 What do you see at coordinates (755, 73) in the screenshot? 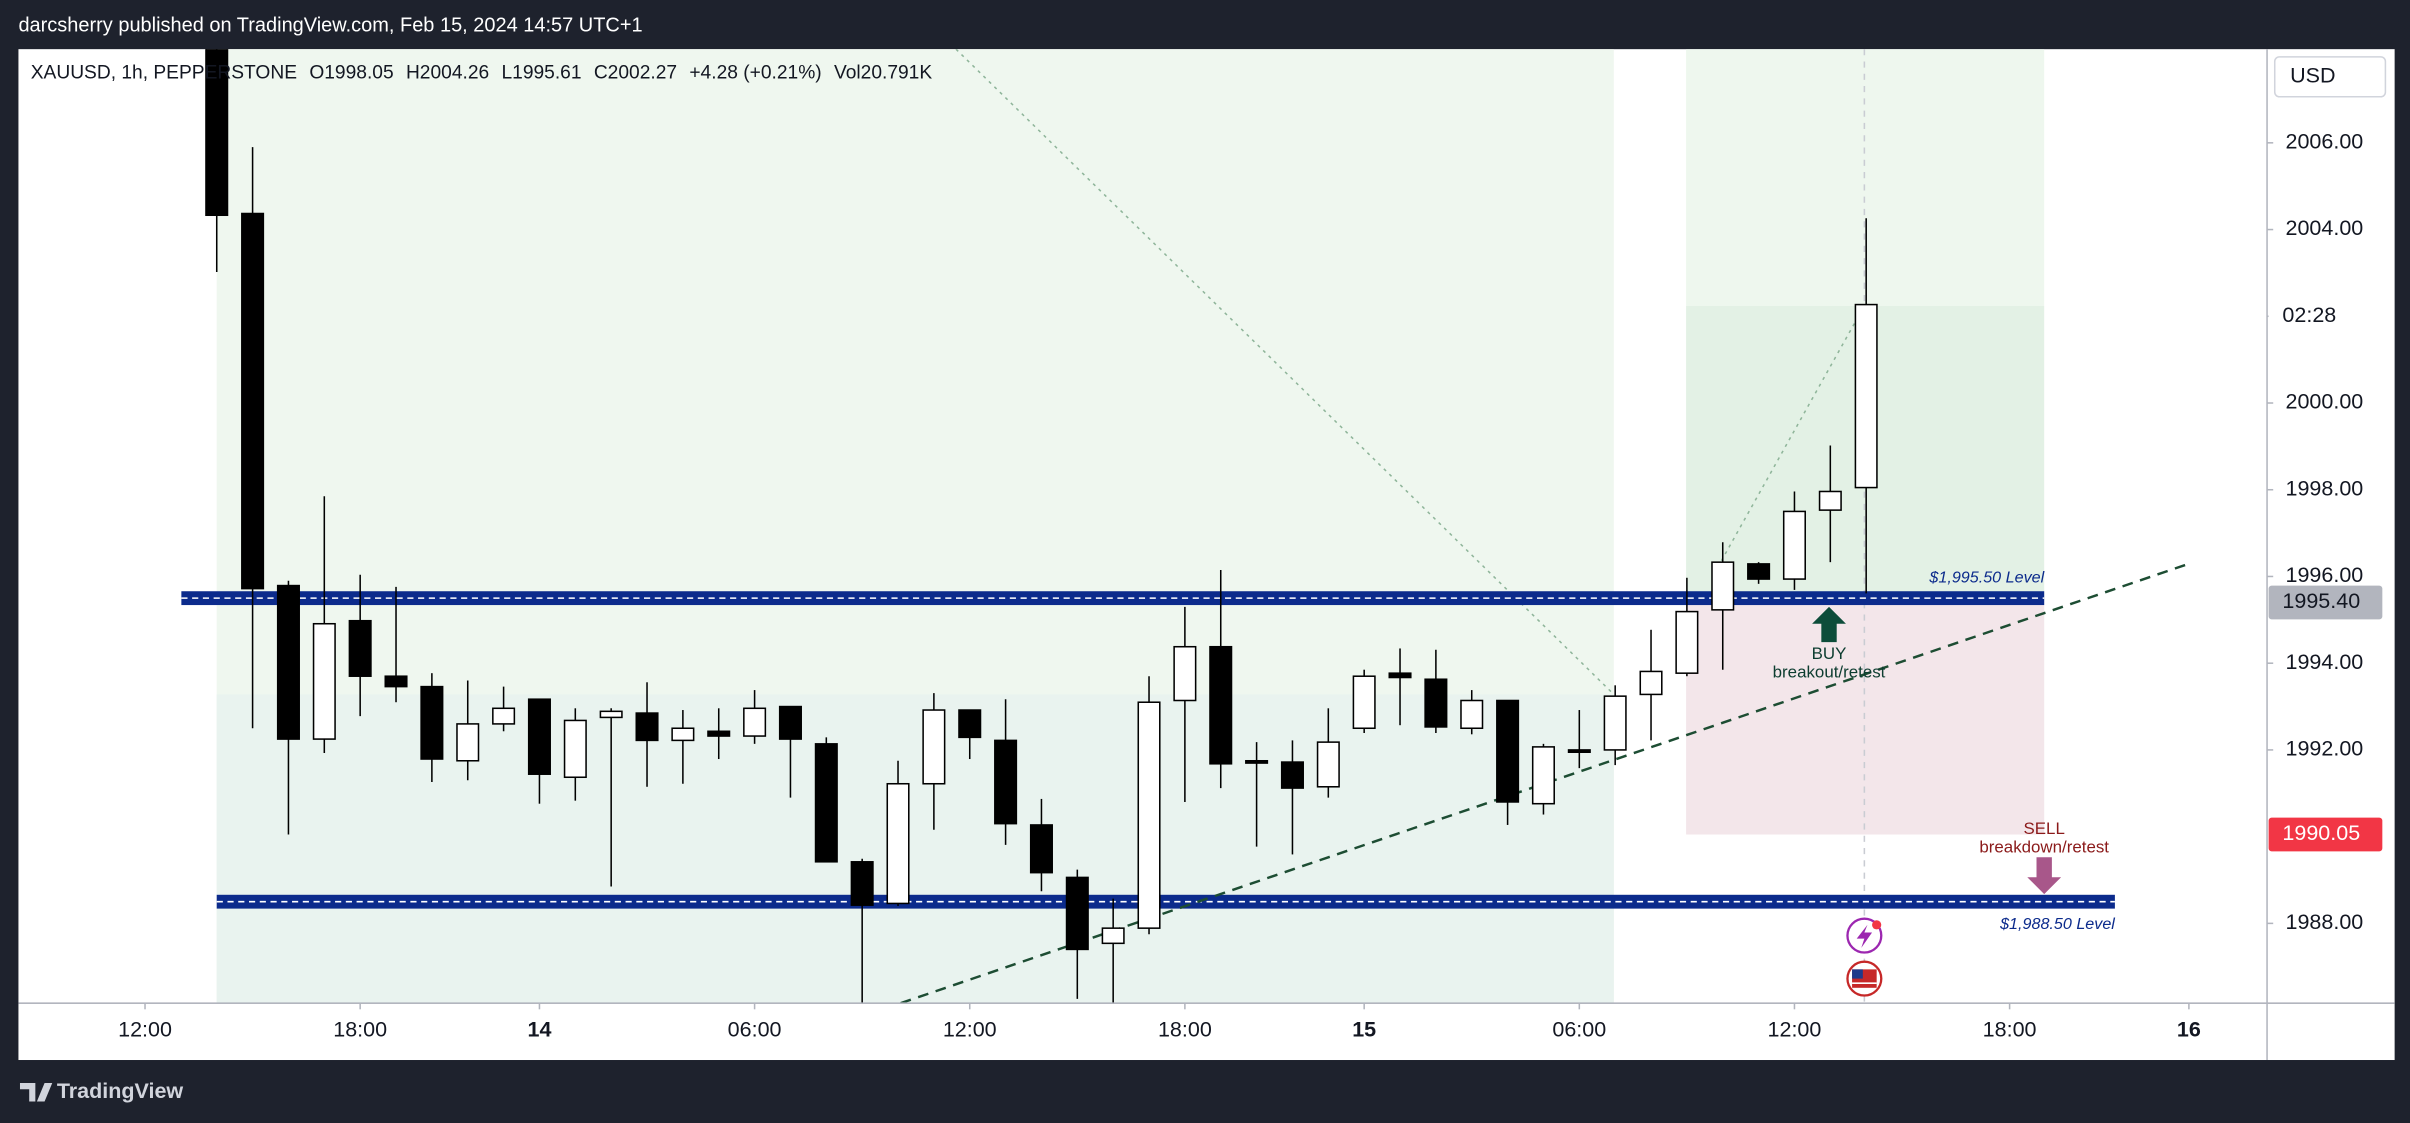
I see `ohlc: +4.28 (+0.21%)` at bounding box center [755, 73].